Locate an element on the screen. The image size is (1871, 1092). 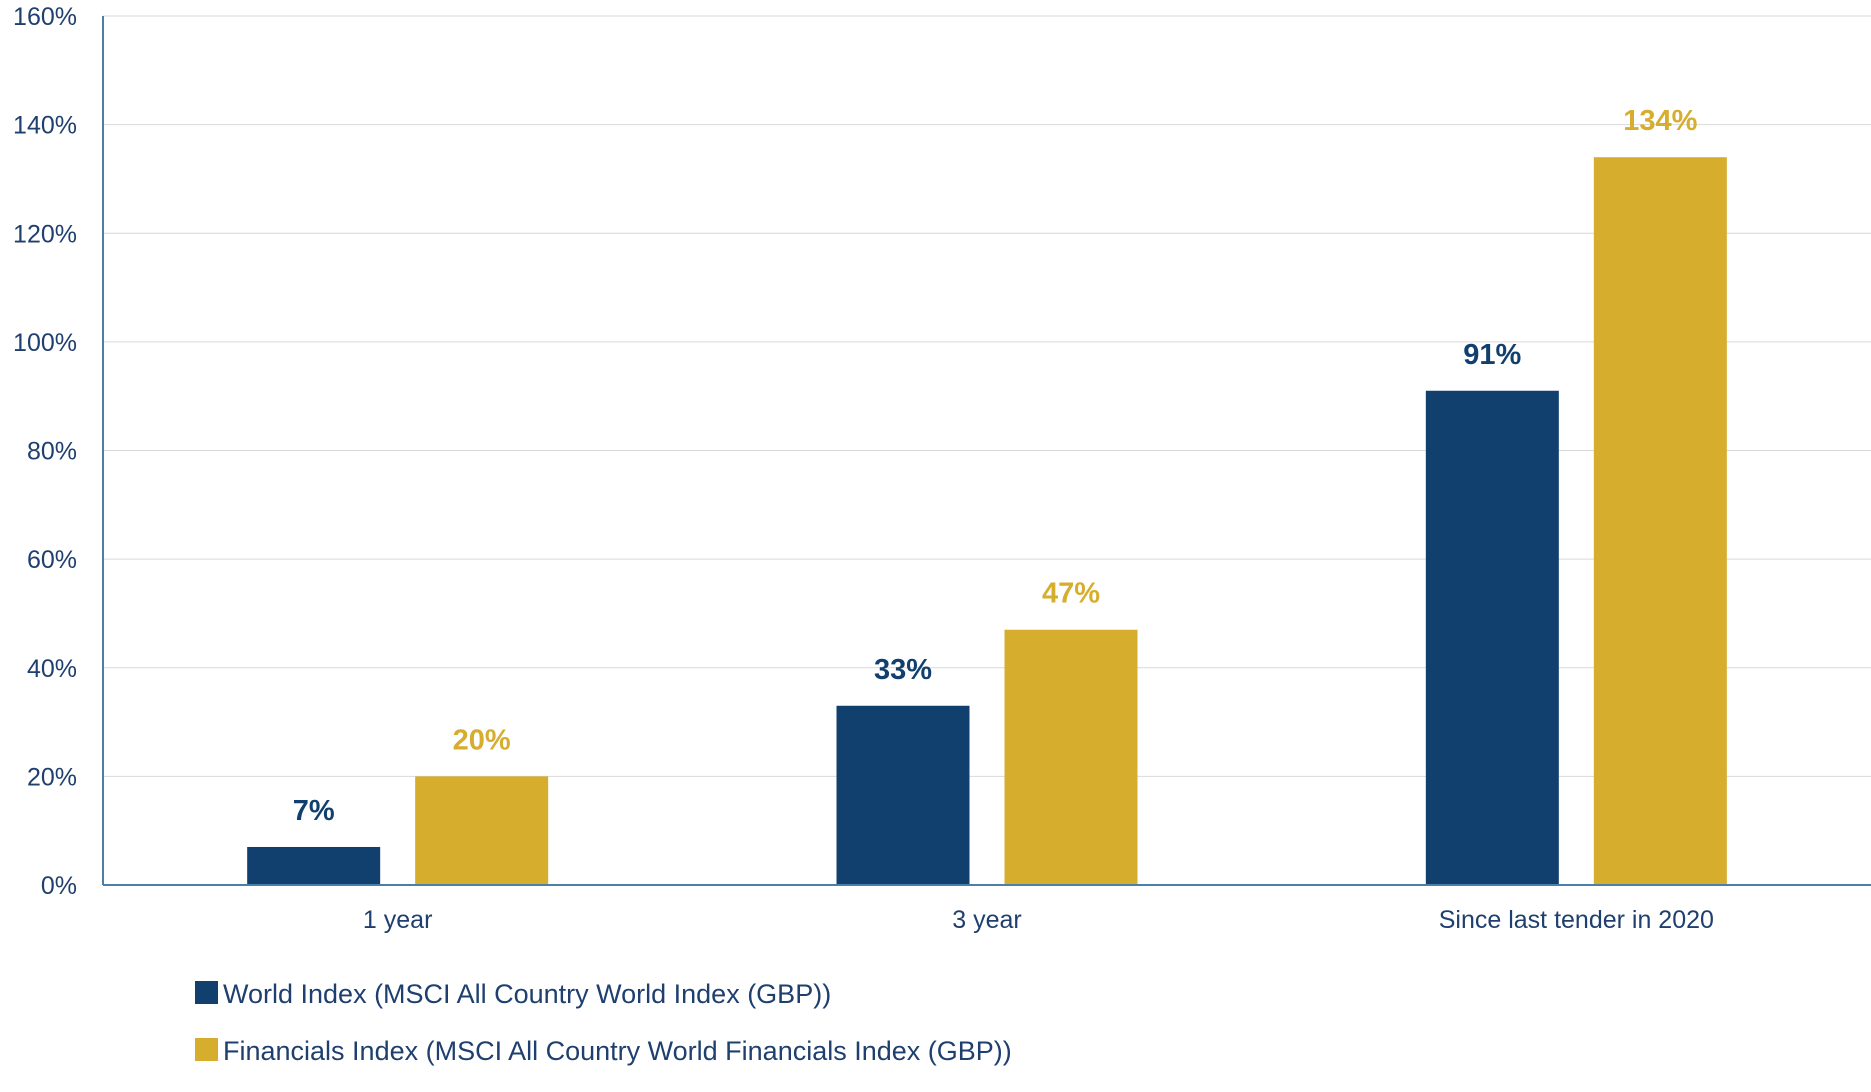
y-tick-label: 140% is located at coordinates (45, 126).